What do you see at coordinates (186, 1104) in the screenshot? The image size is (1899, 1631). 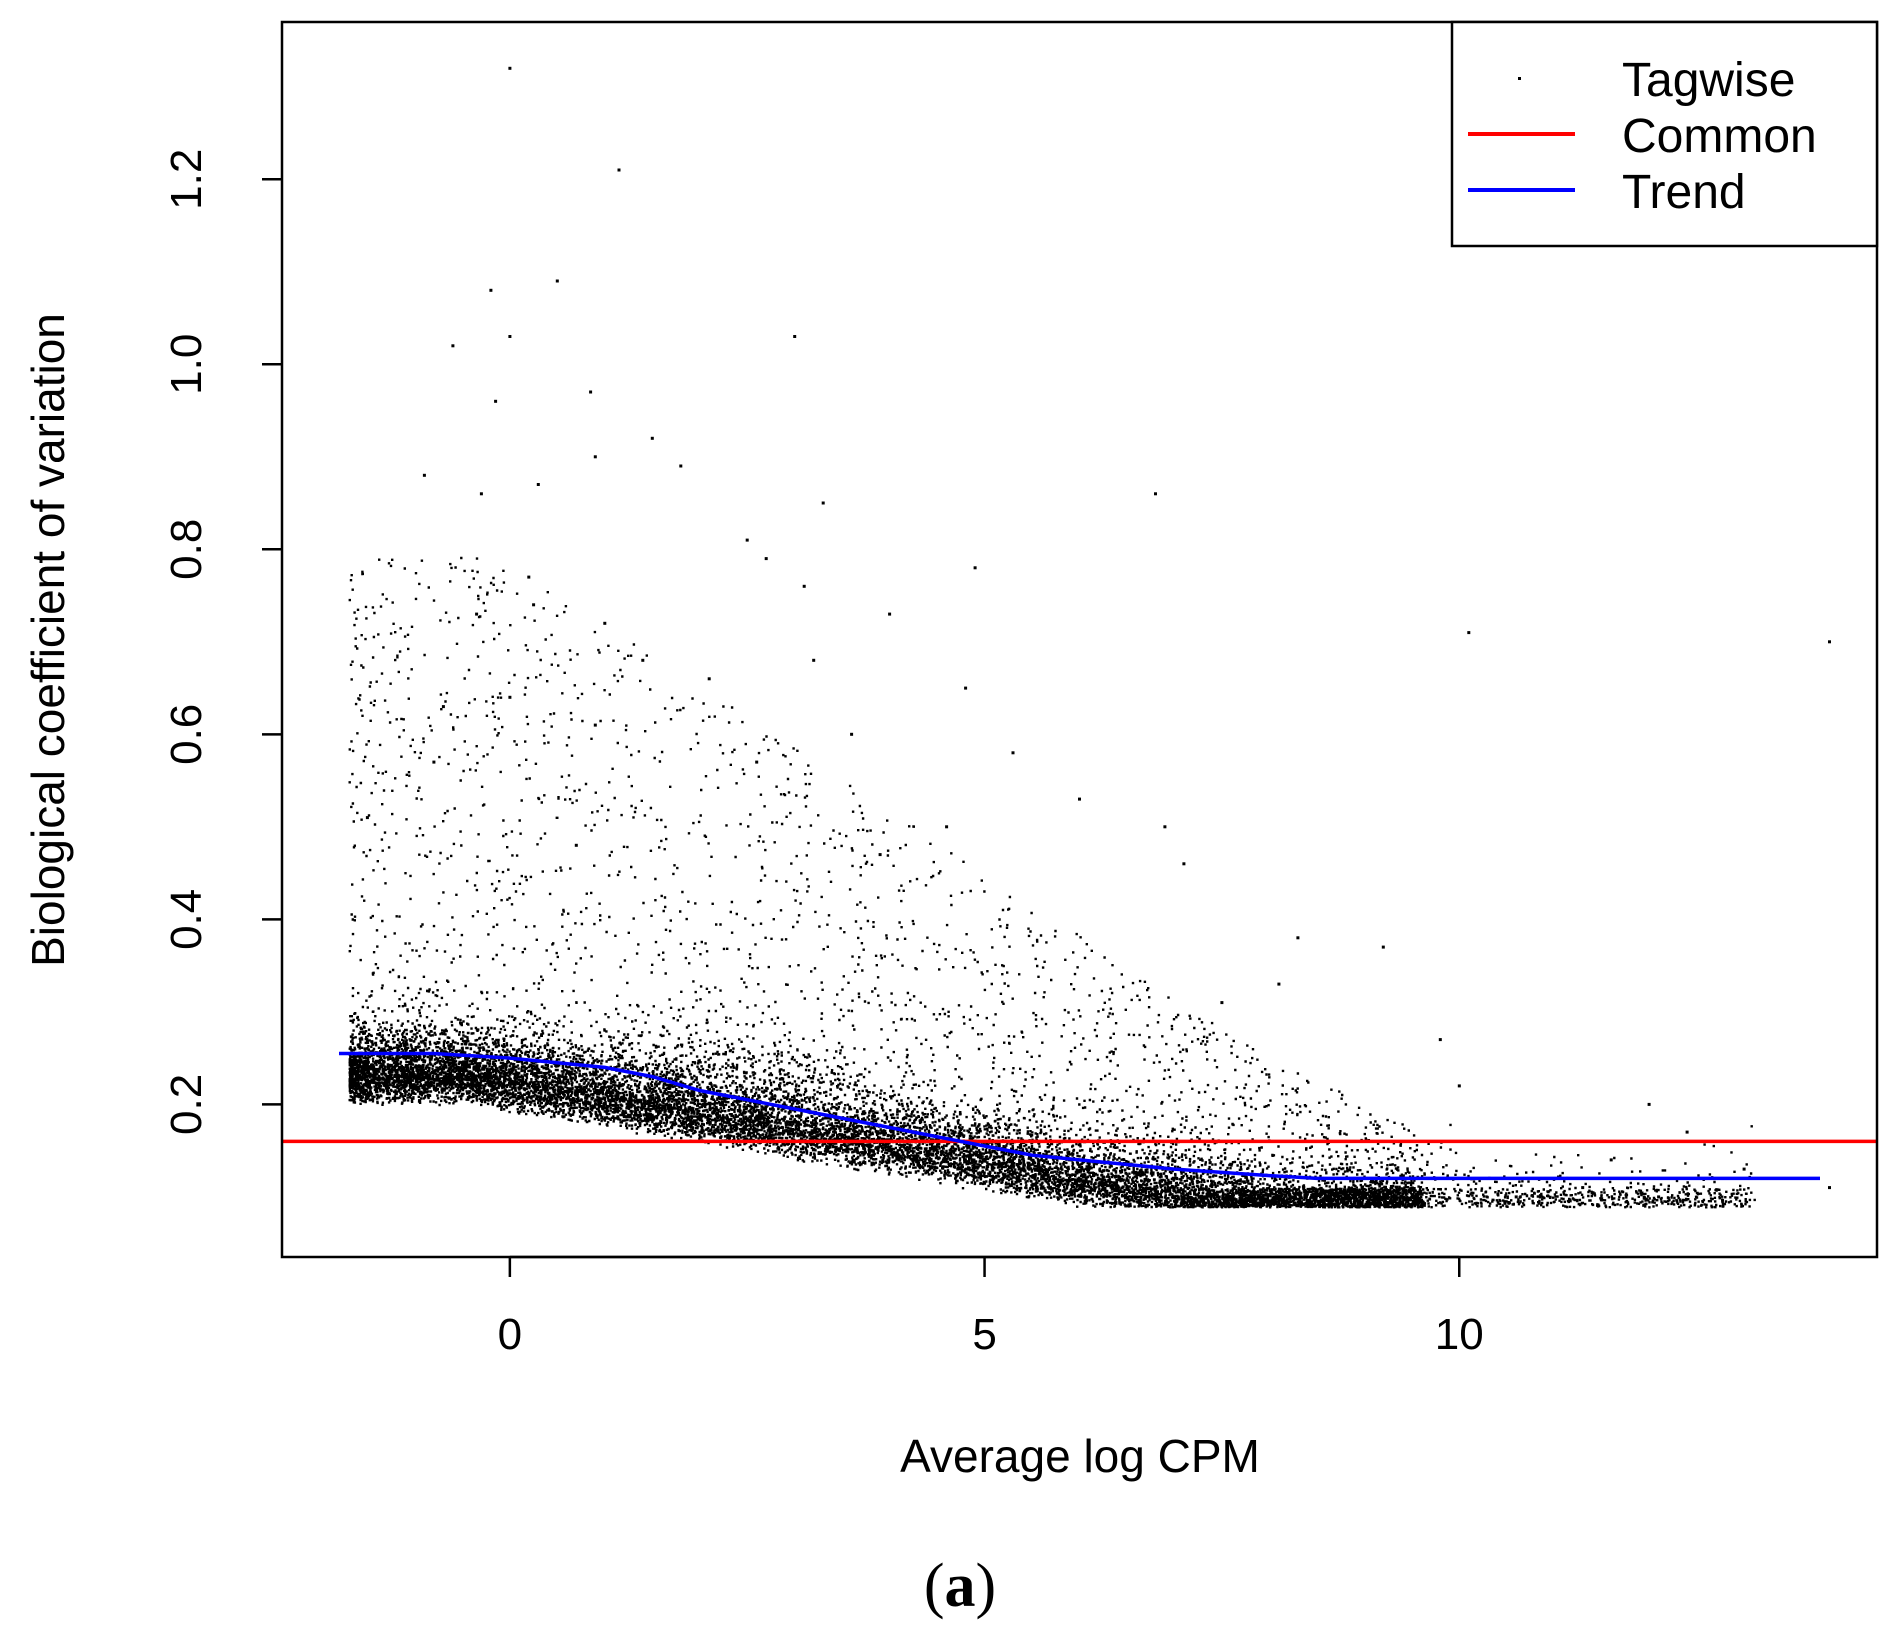 I see `y-tick-label: 0.2` at bounding box center [186, 1104].